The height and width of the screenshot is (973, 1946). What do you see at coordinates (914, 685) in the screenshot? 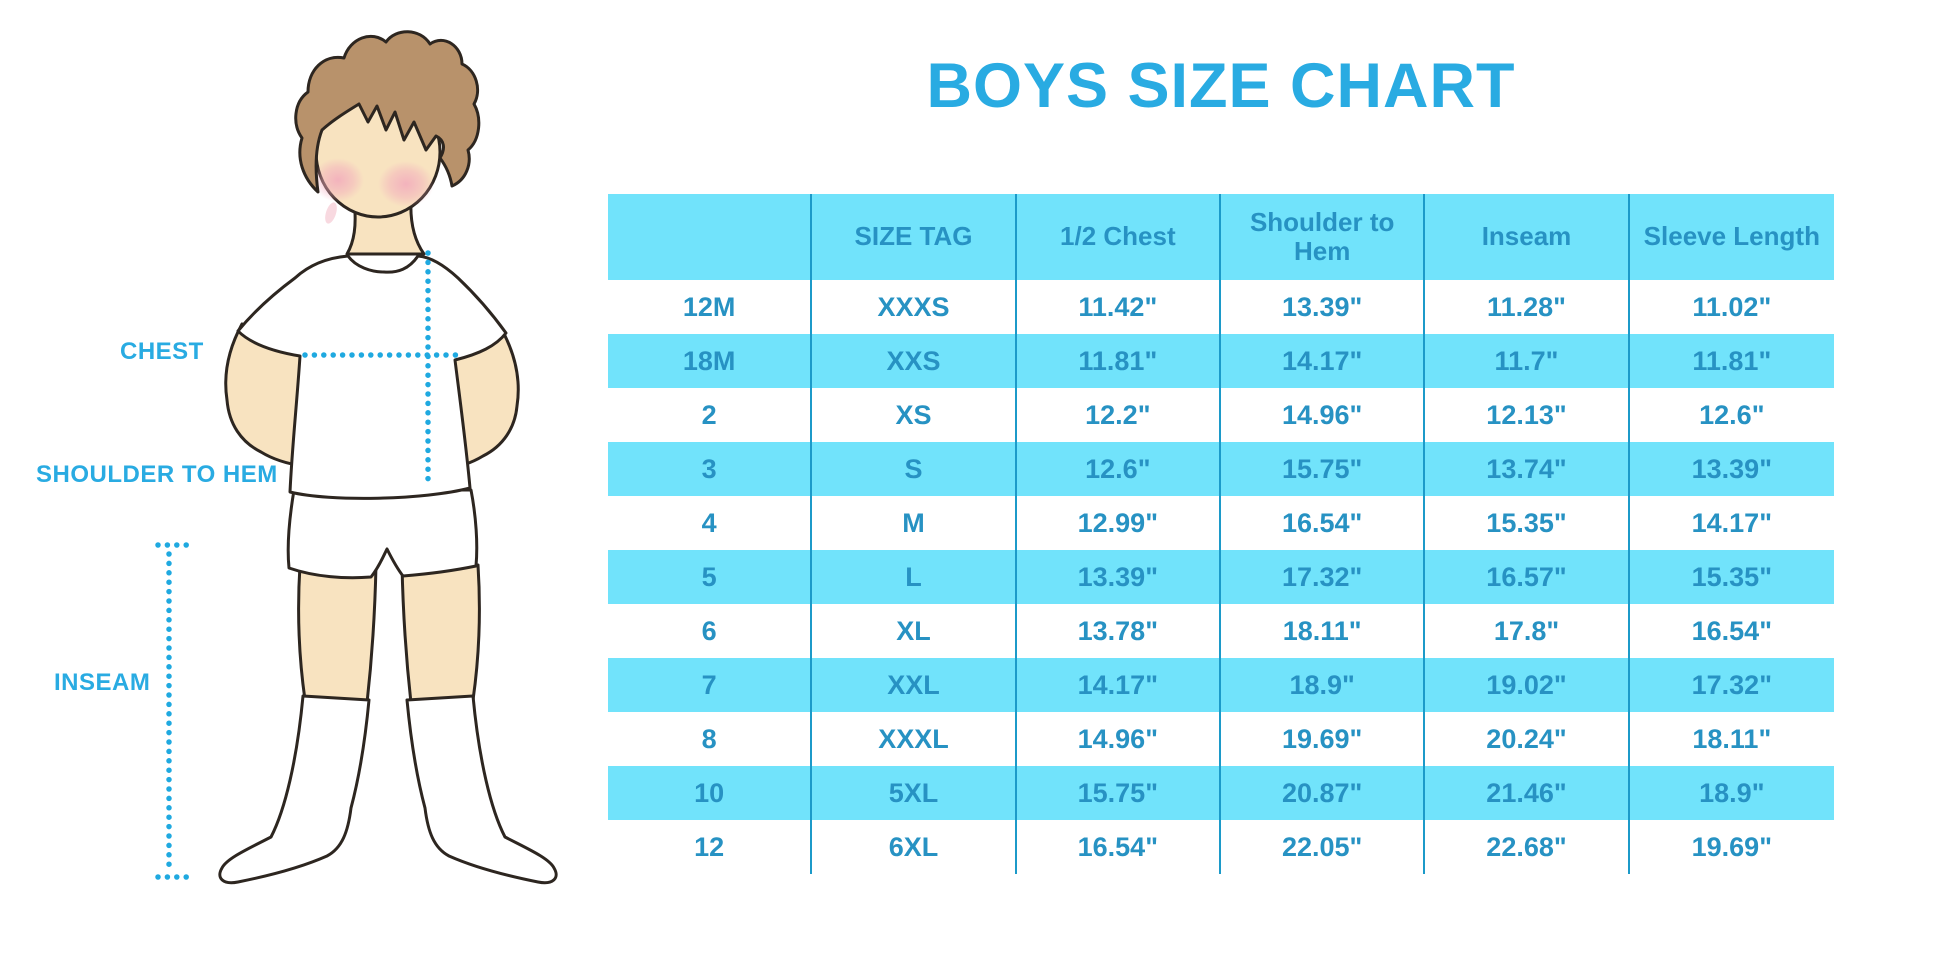
I see `table-cell: XXL` at bounding box center [914, 685].